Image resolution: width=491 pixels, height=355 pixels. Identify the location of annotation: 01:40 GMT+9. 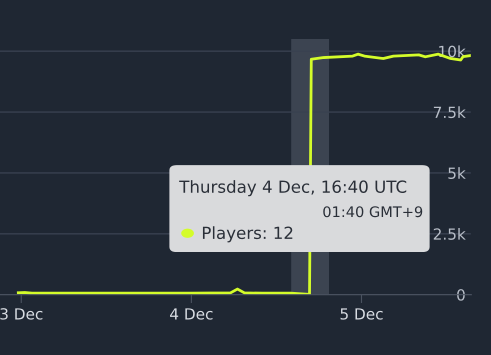
(372, 212).